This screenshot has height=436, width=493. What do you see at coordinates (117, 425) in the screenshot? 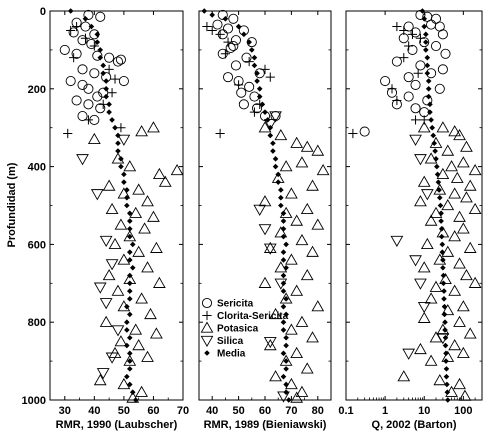
I see `x-axis-title: RMR, 1990 (Laubscher)` at bounding box center [117, 425].